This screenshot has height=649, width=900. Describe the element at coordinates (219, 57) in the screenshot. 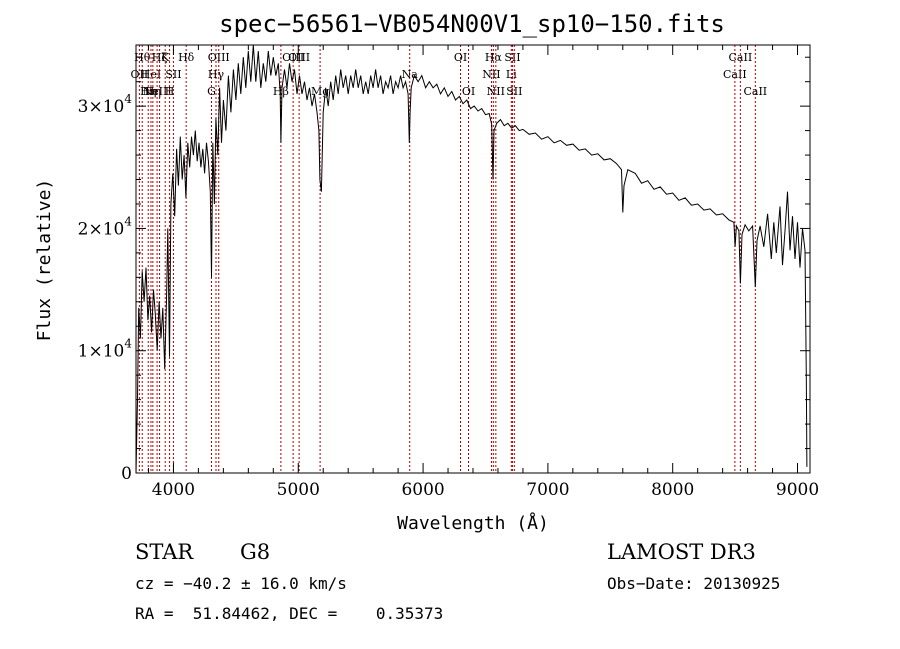

I see `line-label-13: OIII` at that location.